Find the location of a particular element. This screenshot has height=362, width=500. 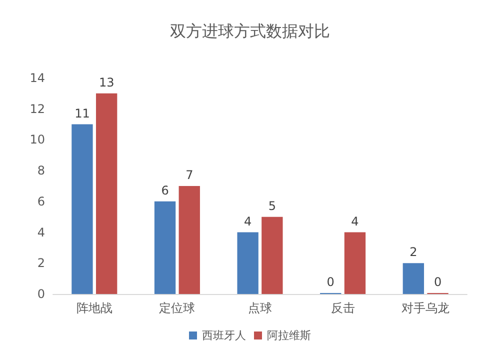

legend-label: 阿拉维斯 is located at coordinates (289, 335).